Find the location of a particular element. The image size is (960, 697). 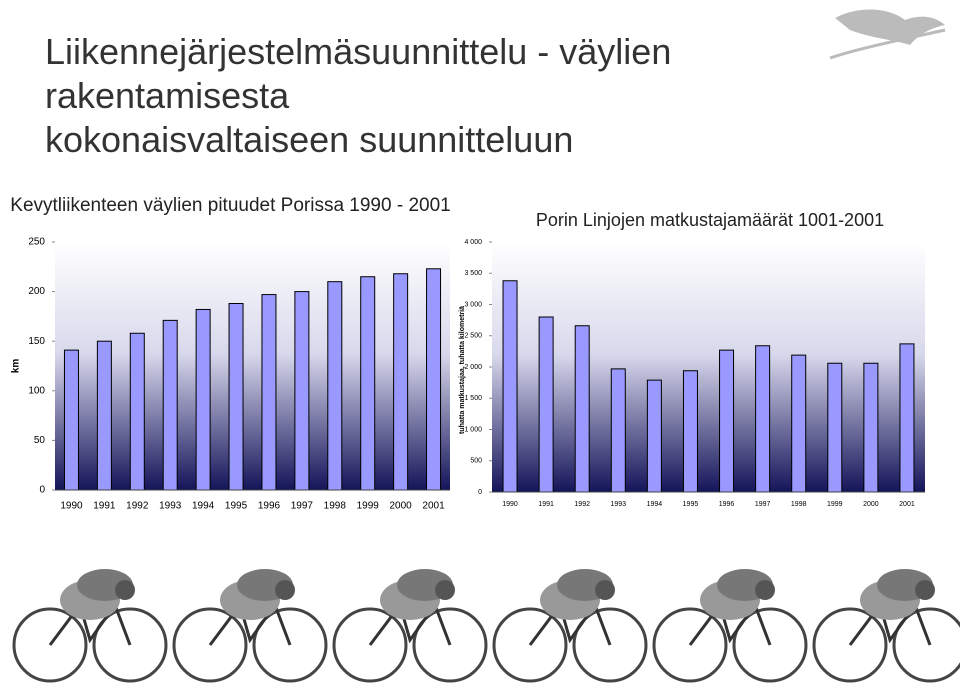

y-tick-label: 1 500 is located at coordinates (473, 398).